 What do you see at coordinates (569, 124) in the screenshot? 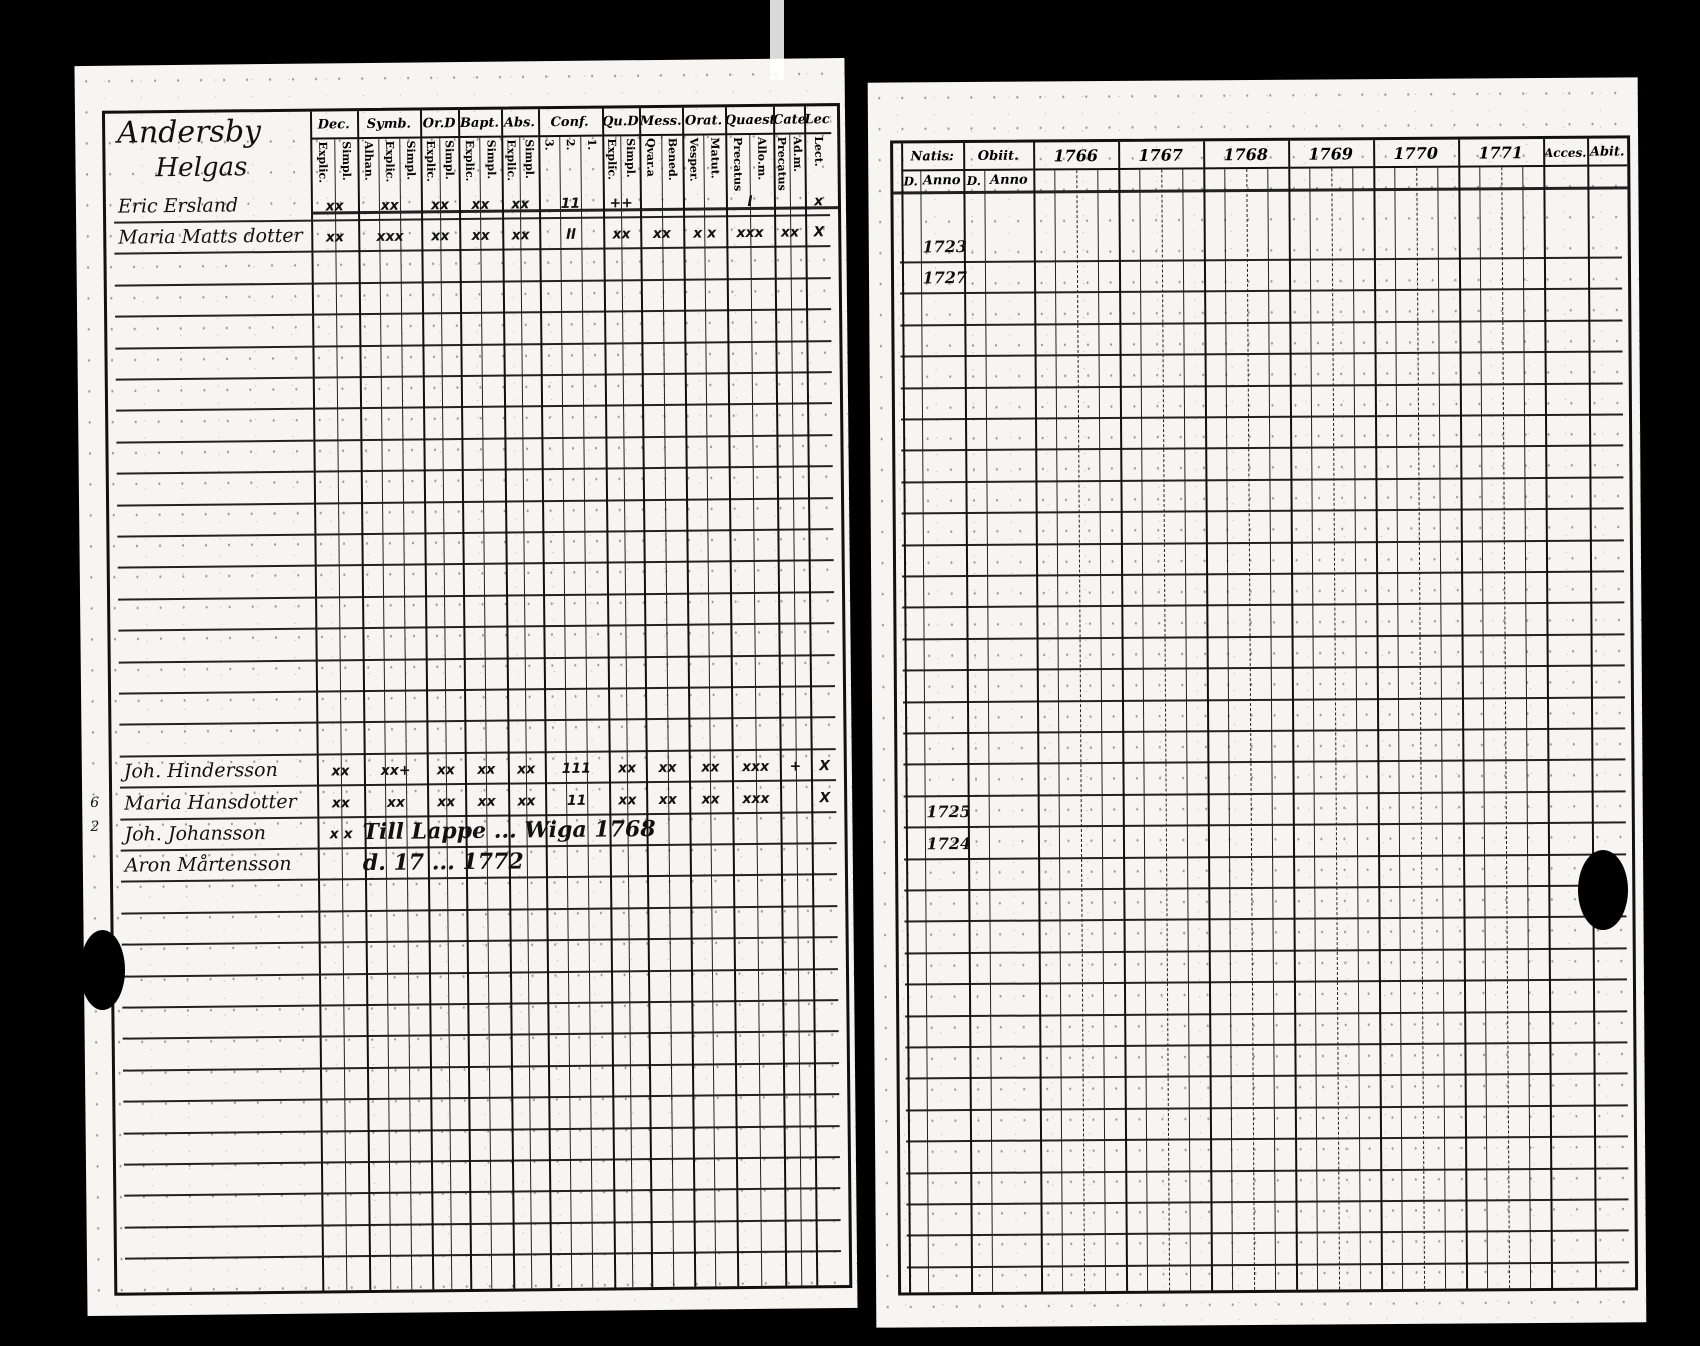
I see `column-group-header: Conf.` at bounding box center [569, 124].